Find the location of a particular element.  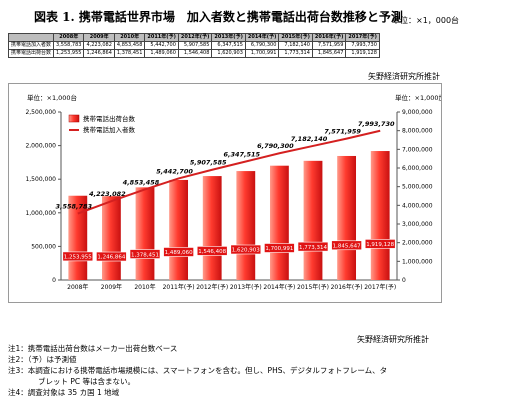

left-axis-tick-label: 2,000,000 is located at coordinates (40, 146).